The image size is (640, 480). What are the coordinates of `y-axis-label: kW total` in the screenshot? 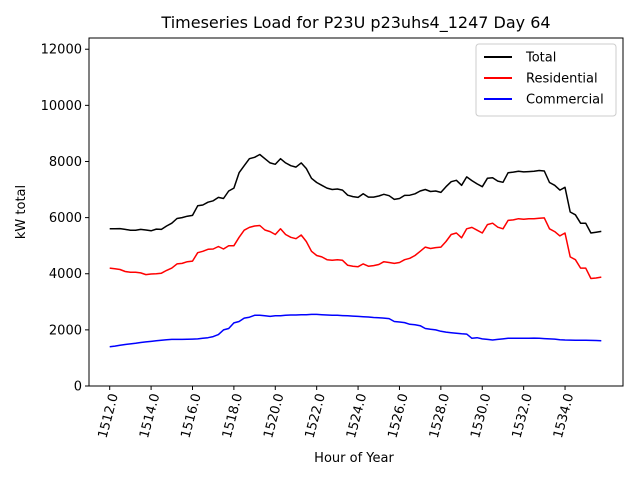 It's located at (21, 212).